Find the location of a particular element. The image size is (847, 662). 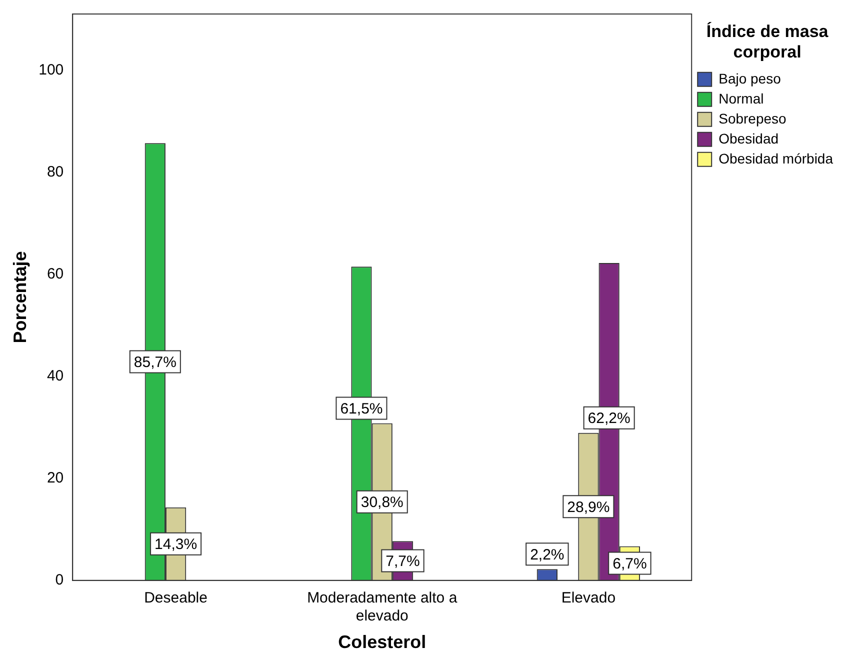

y-tick-label: 60 is located at coordinates (55, 273).